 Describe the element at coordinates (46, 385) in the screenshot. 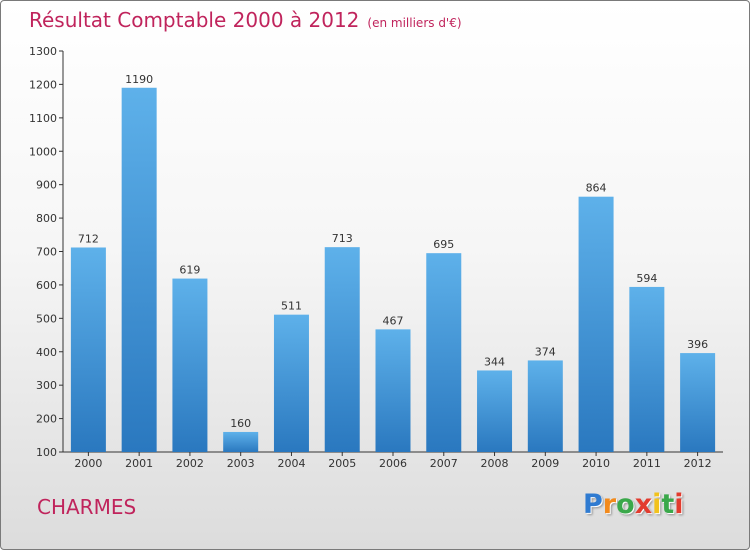

I see `y-tick-label: 300` at that location.